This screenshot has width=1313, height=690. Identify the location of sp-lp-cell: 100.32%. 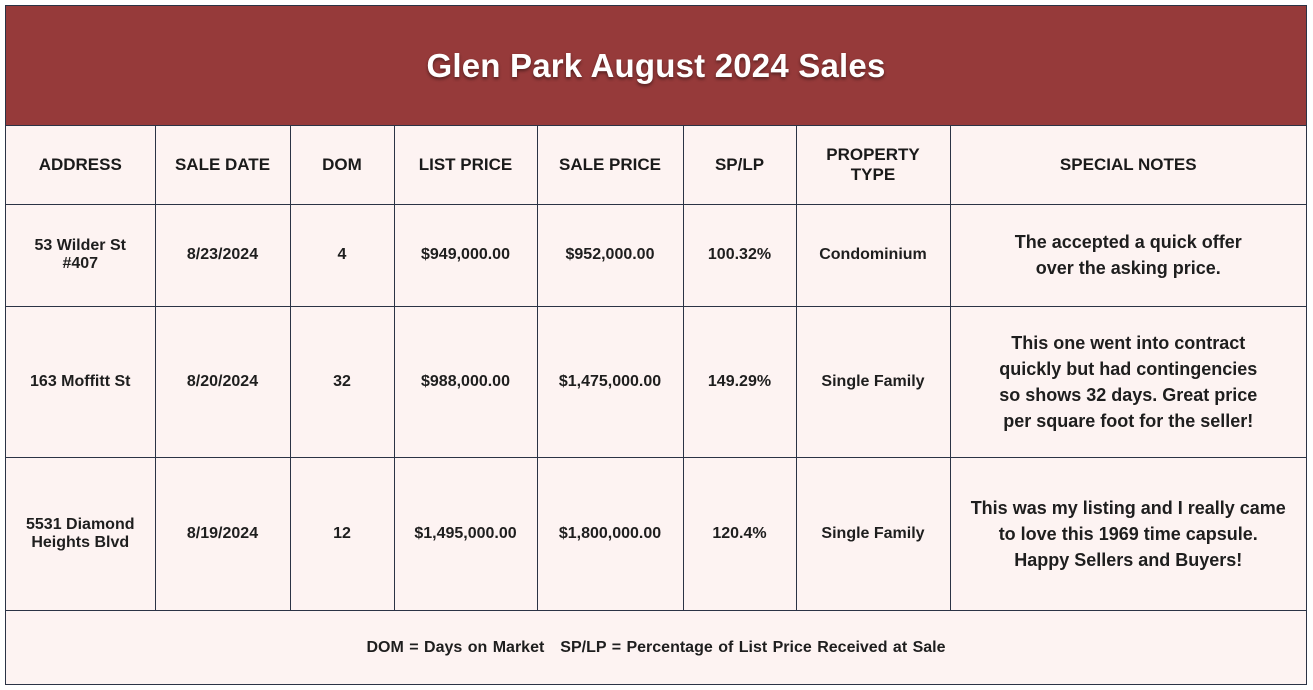
(739, 255).